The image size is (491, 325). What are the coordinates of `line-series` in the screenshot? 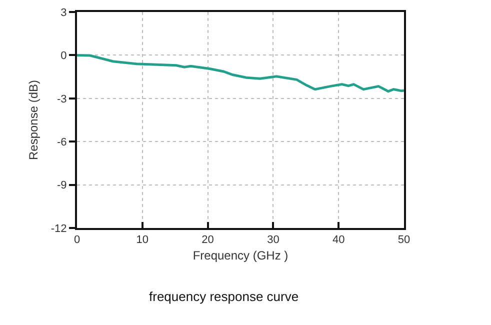 It's located at (240, 73).